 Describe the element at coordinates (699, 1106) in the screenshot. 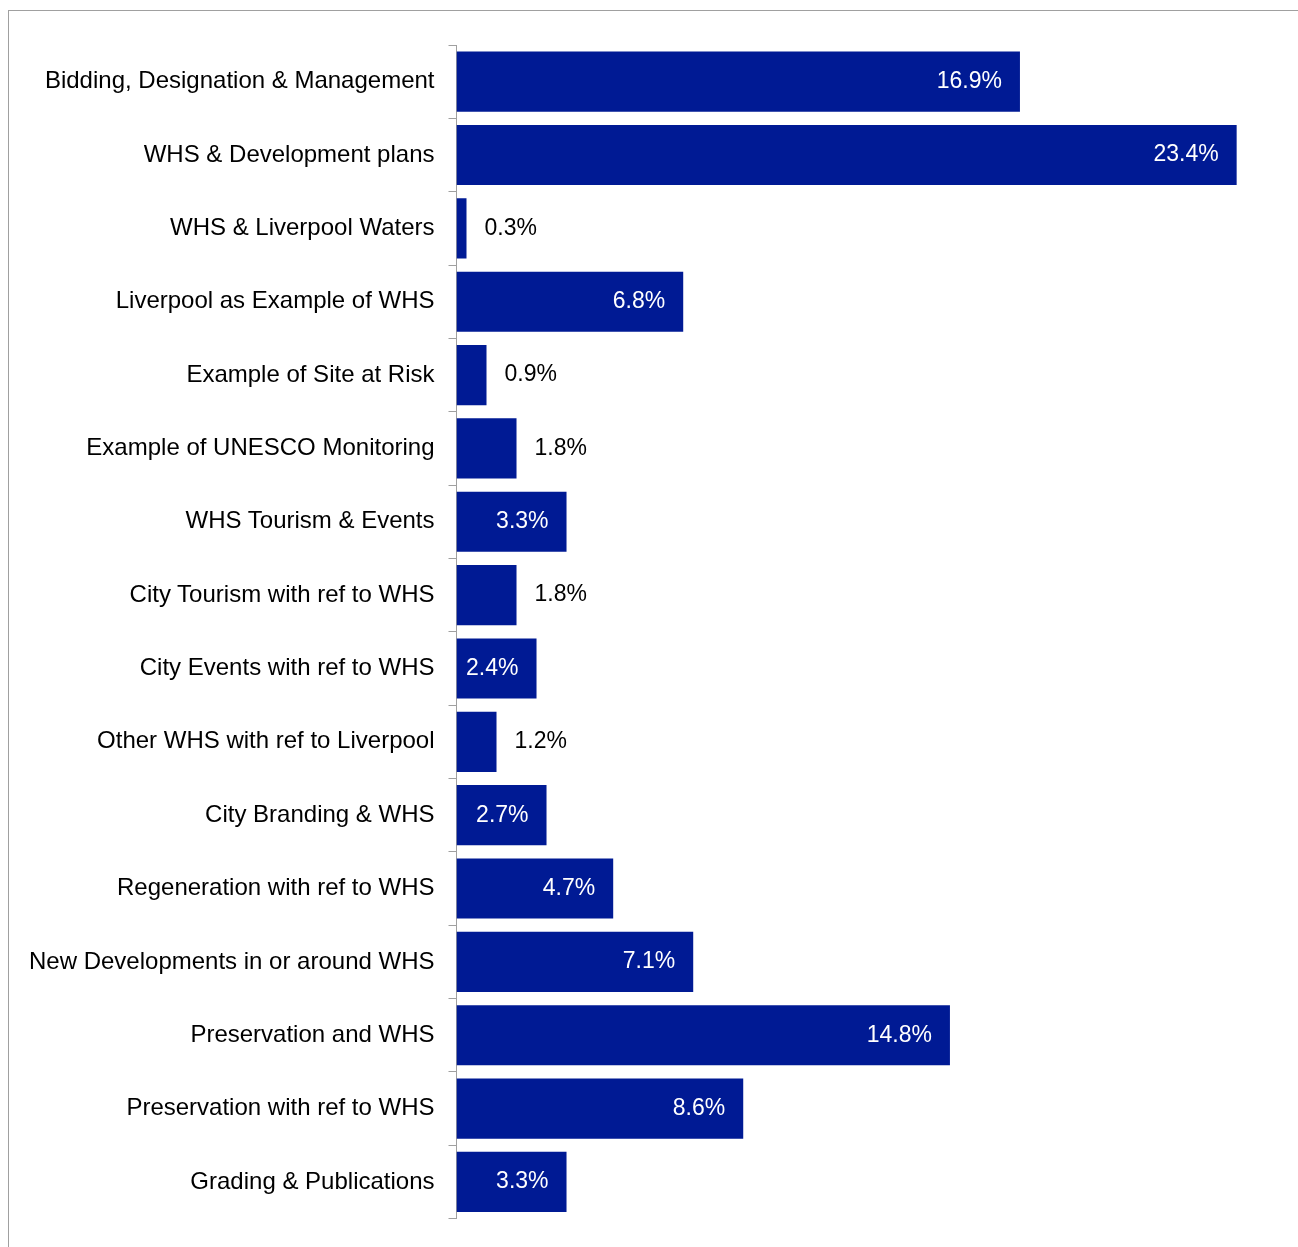

I see `data-label: 8.6%` at that location.